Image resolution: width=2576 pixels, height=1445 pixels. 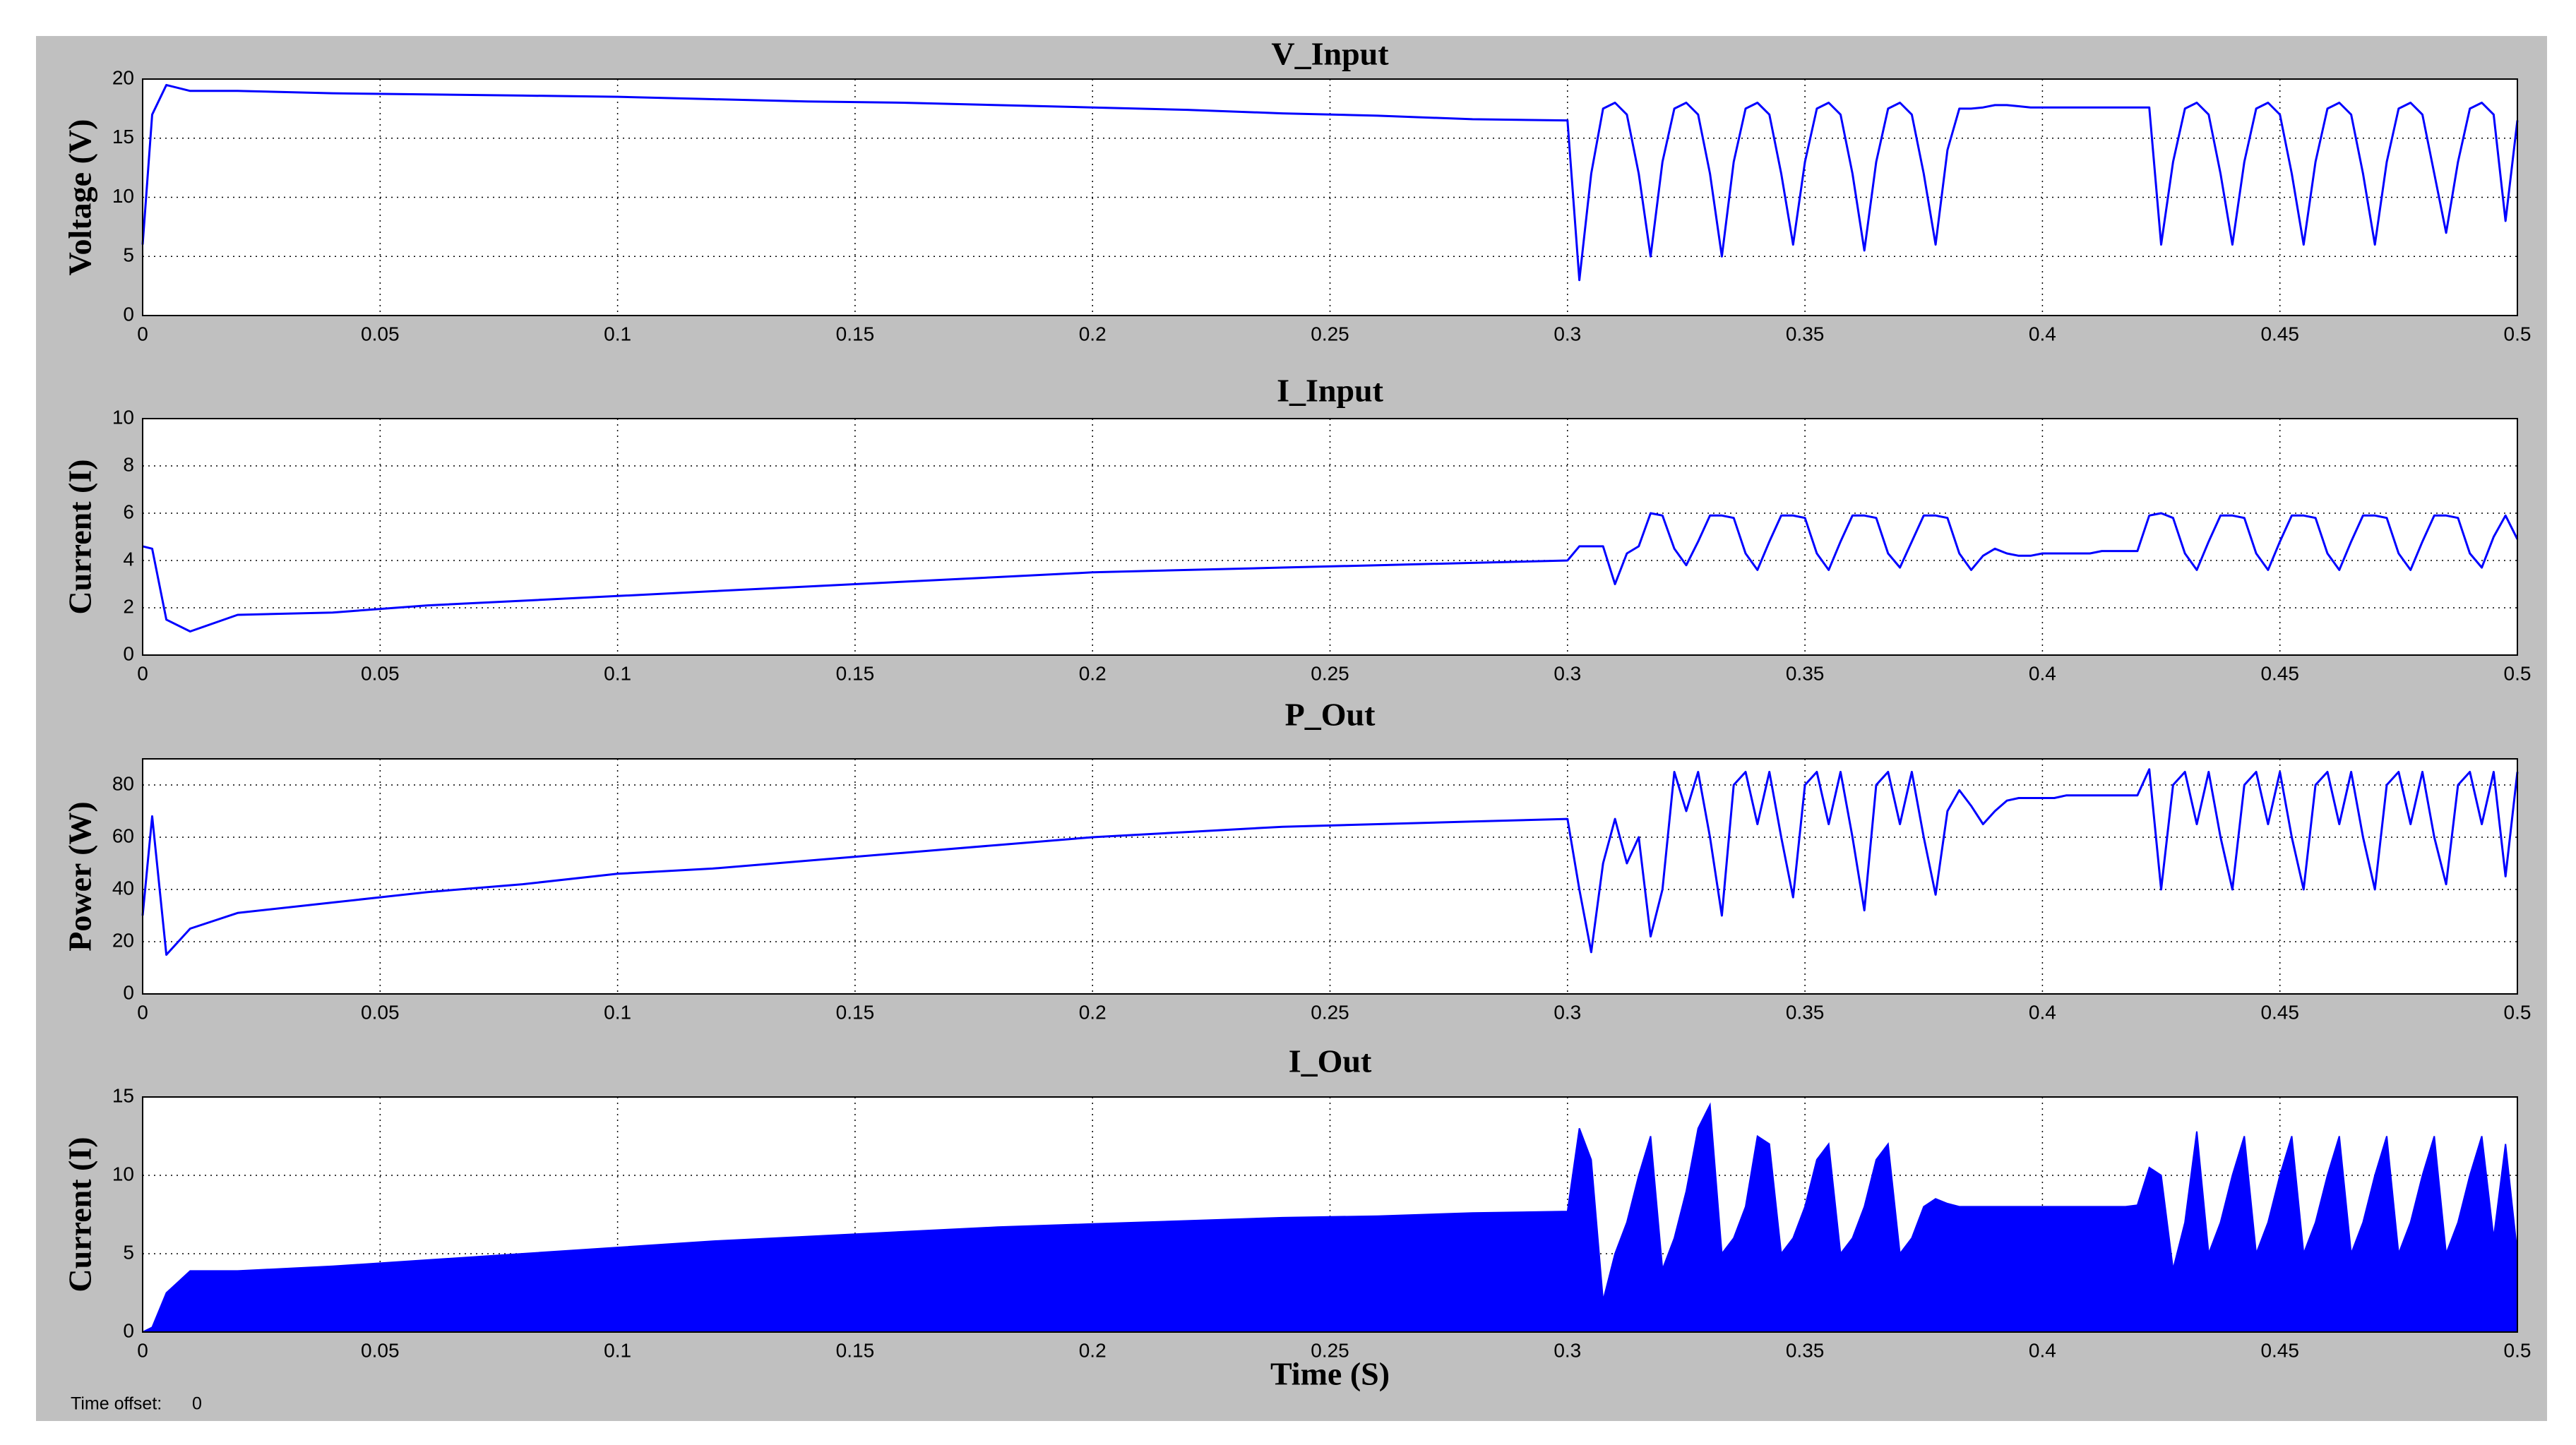 I want to click on y-tick-label: 2, so click(x=128, y=606).